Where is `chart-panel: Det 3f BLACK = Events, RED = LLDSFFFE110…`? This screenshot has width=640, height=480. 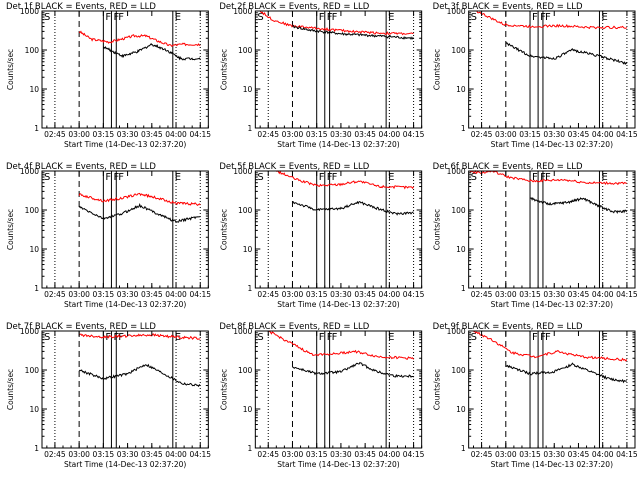
chart-panel: Det 3f BLACK = Events, RED = LLDSFFFE110… is located at coordinates (535, 75).